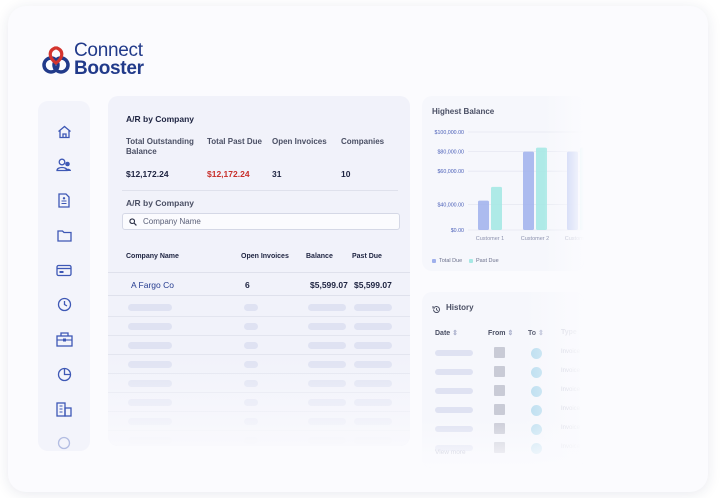  What do you see at coordinates (532, 333) in the screenshot?
I see `column-label: To` at bounding box center [532, 333].